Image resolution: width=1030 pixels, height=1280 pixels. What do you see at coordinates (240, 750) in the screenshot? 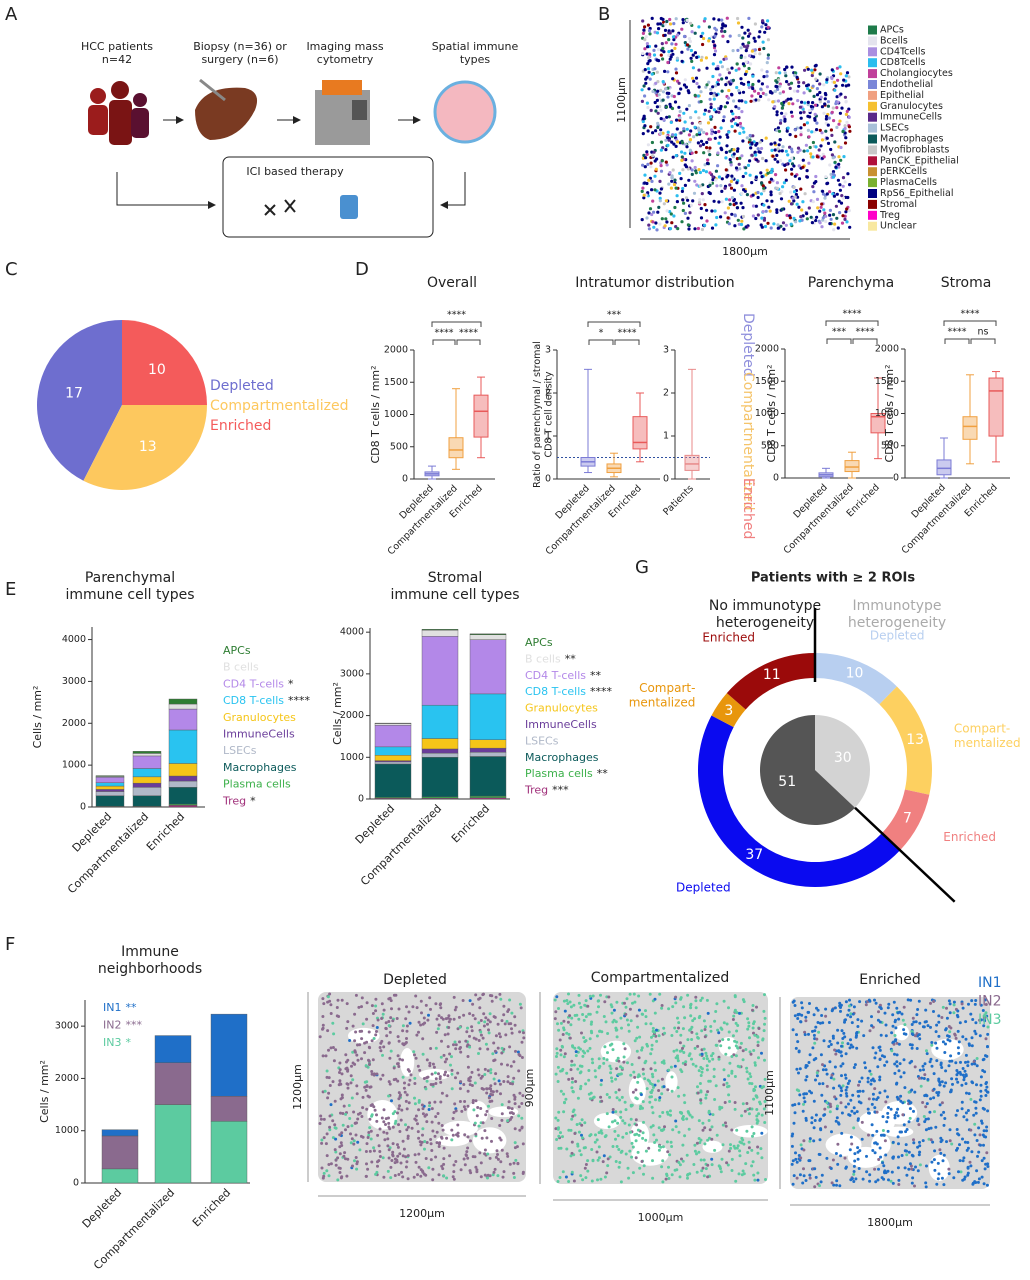
I see `legend-label: LSECs` at bounding box center [240, 750].